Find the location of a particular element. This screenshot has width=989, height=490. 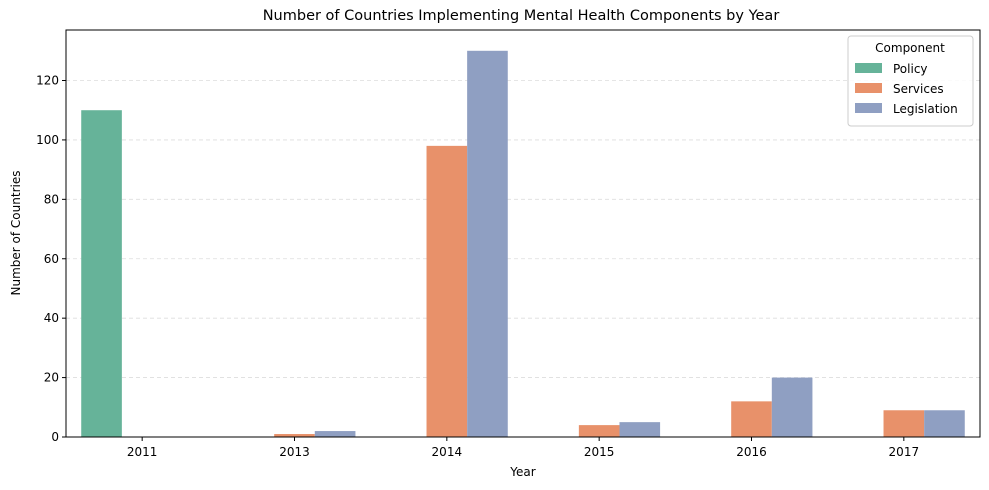

bar-services-2016 is located at coordinates (751, 419).